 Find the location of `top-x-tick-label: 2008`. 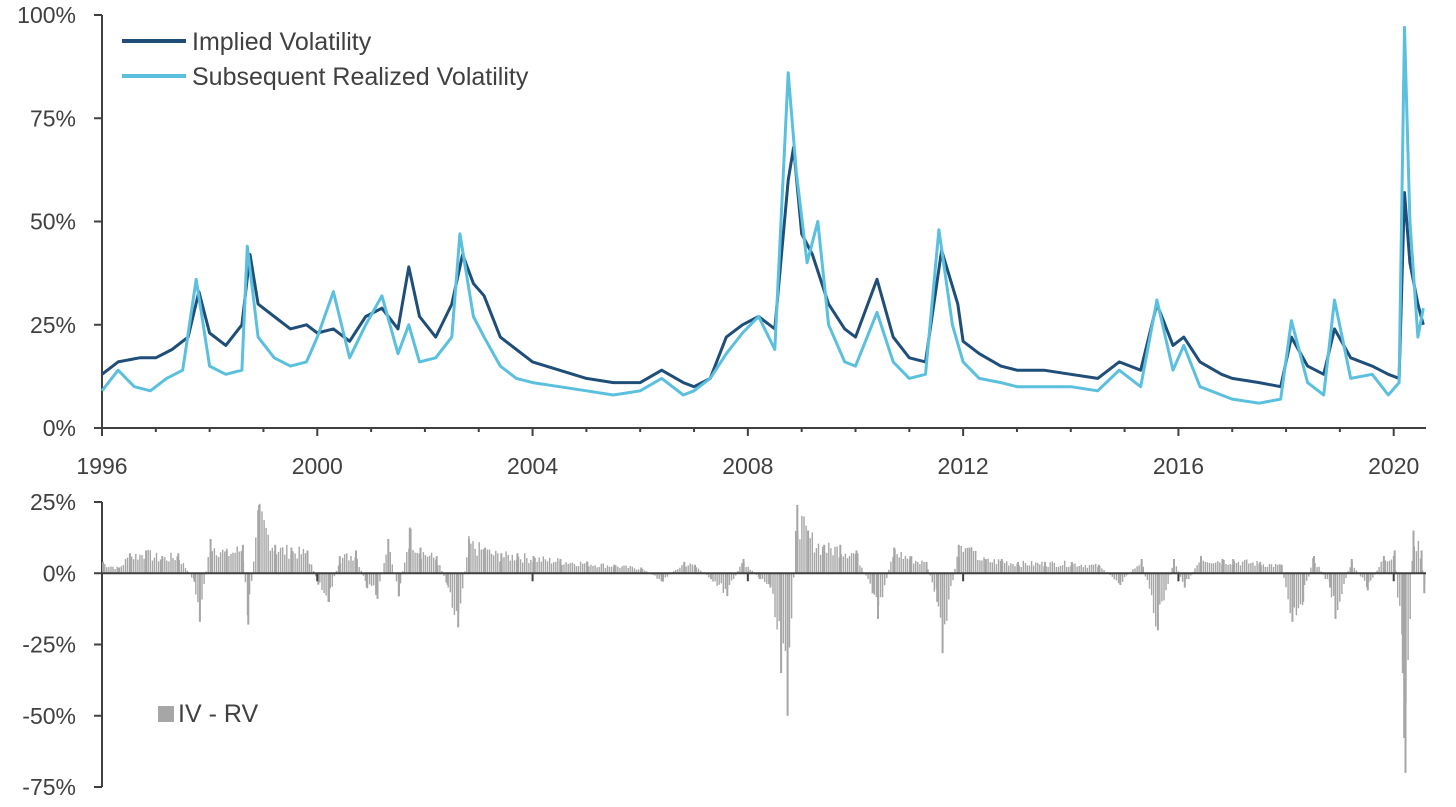

top-x-tick-label: 2008 is located at coordinates (747, 466).